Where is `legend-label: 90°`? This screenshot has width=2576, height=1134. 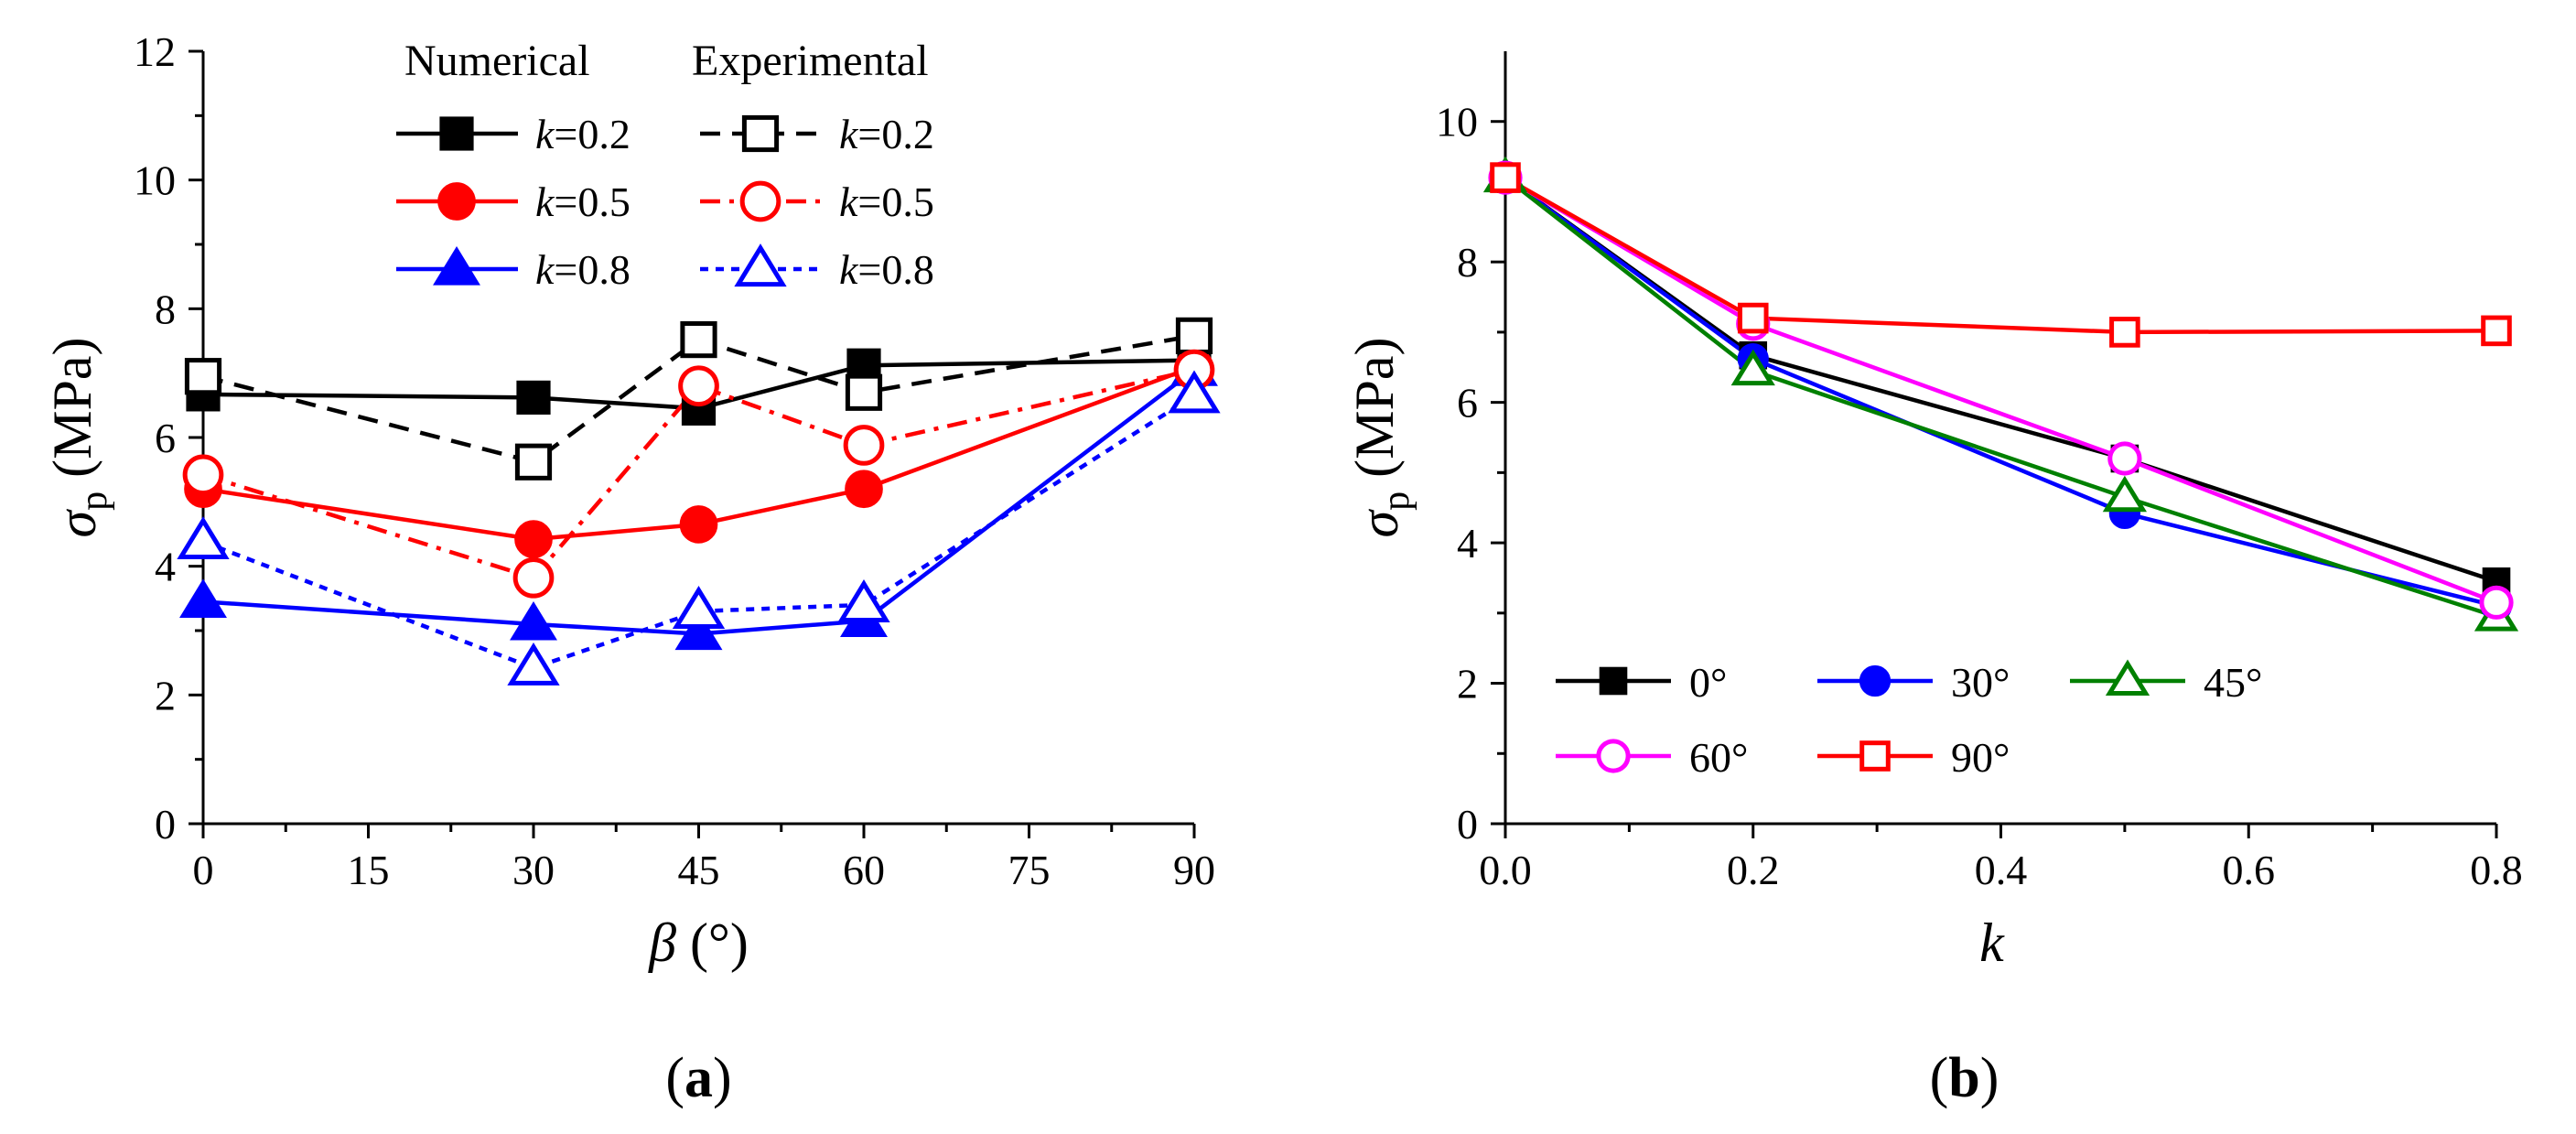
legend-label: 90° is located at coordinates (1981, 757).